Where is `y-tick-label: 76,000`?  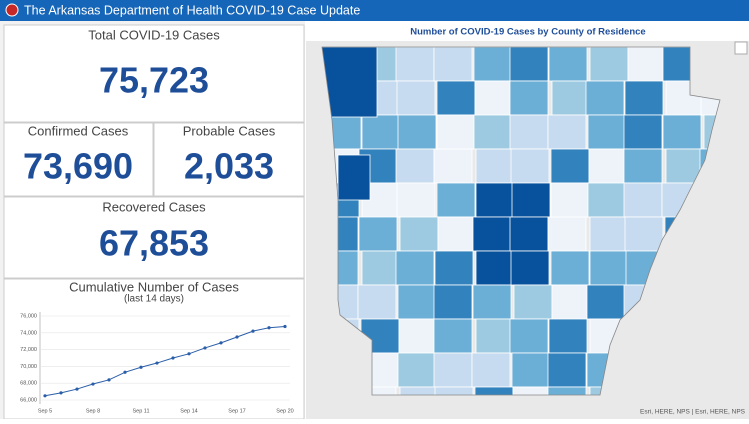 y-tick-label: 76,000 is located at coordinates (28, 316).